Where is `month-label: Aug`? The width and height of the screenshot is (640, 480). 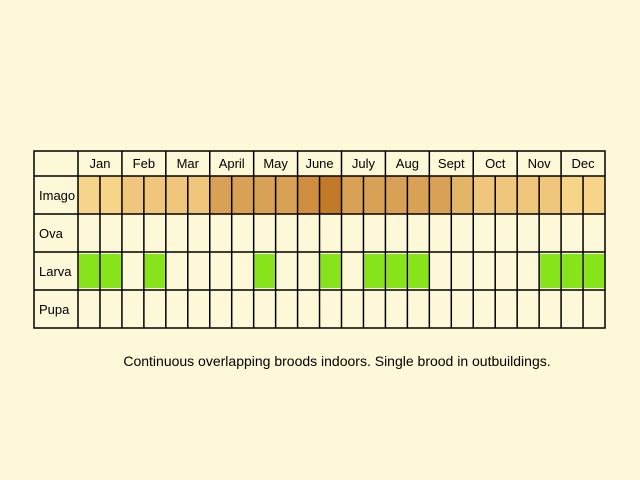
month-label: Aug is located at coordinates (407, 163).